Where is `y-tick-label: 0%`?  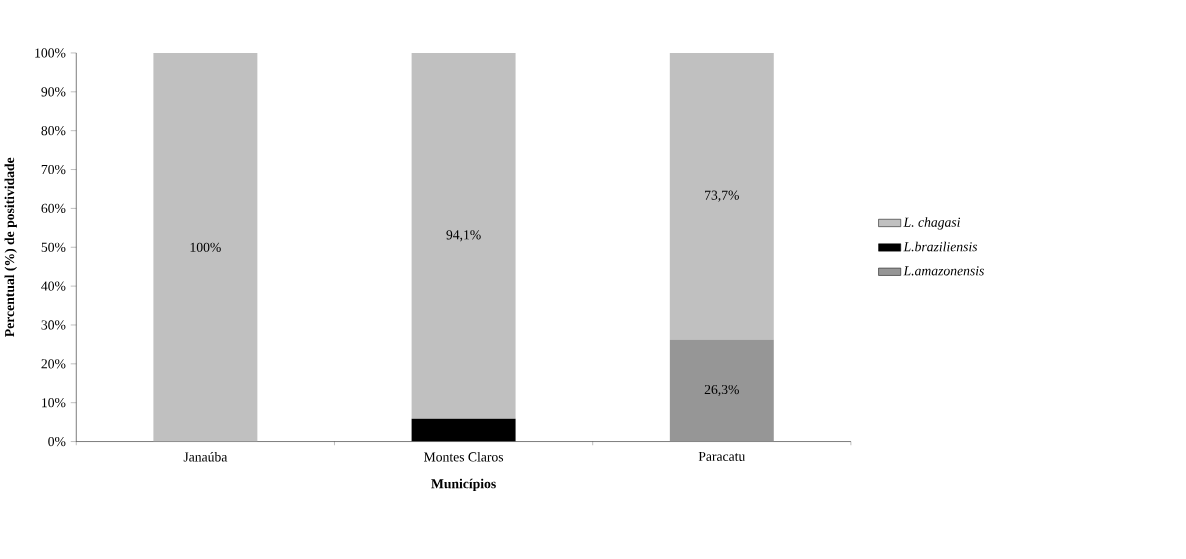 y-tick-label: 0% is located at coordinates (57, 442).